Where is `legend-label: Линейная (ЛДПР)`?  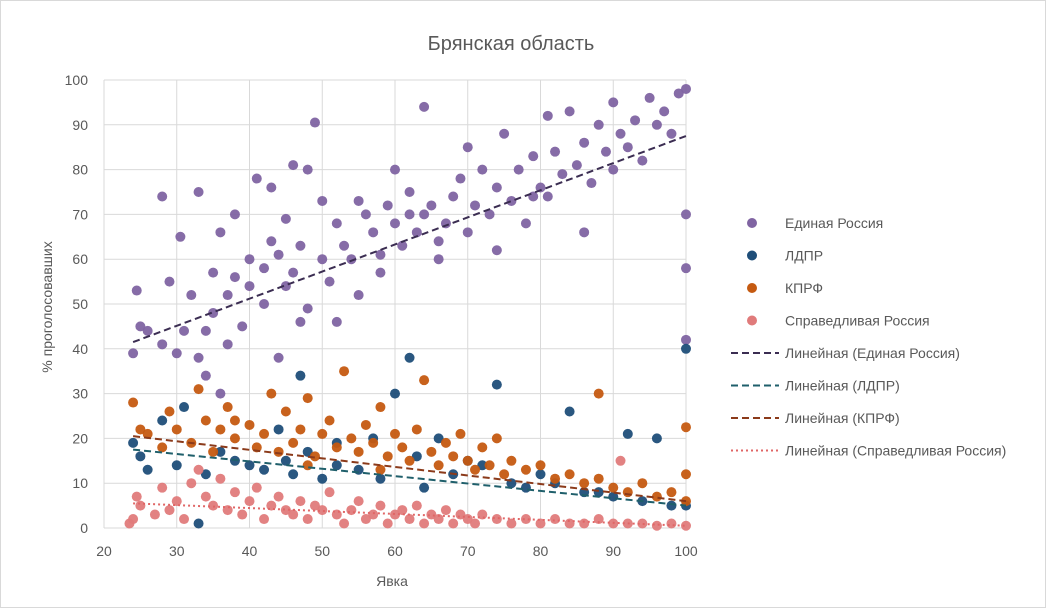
legend-label: Линейная (ЛДПР) is located at coordinates (842, 386).